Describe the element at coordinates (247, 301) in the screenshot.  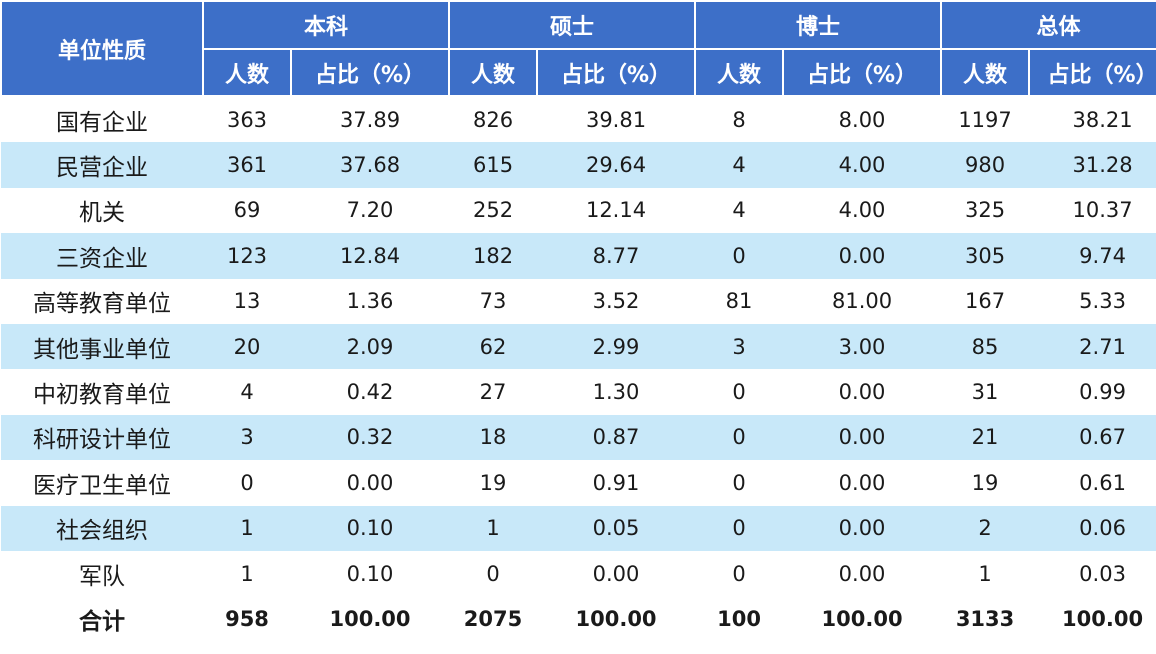
I see `cell: 13` at that location.